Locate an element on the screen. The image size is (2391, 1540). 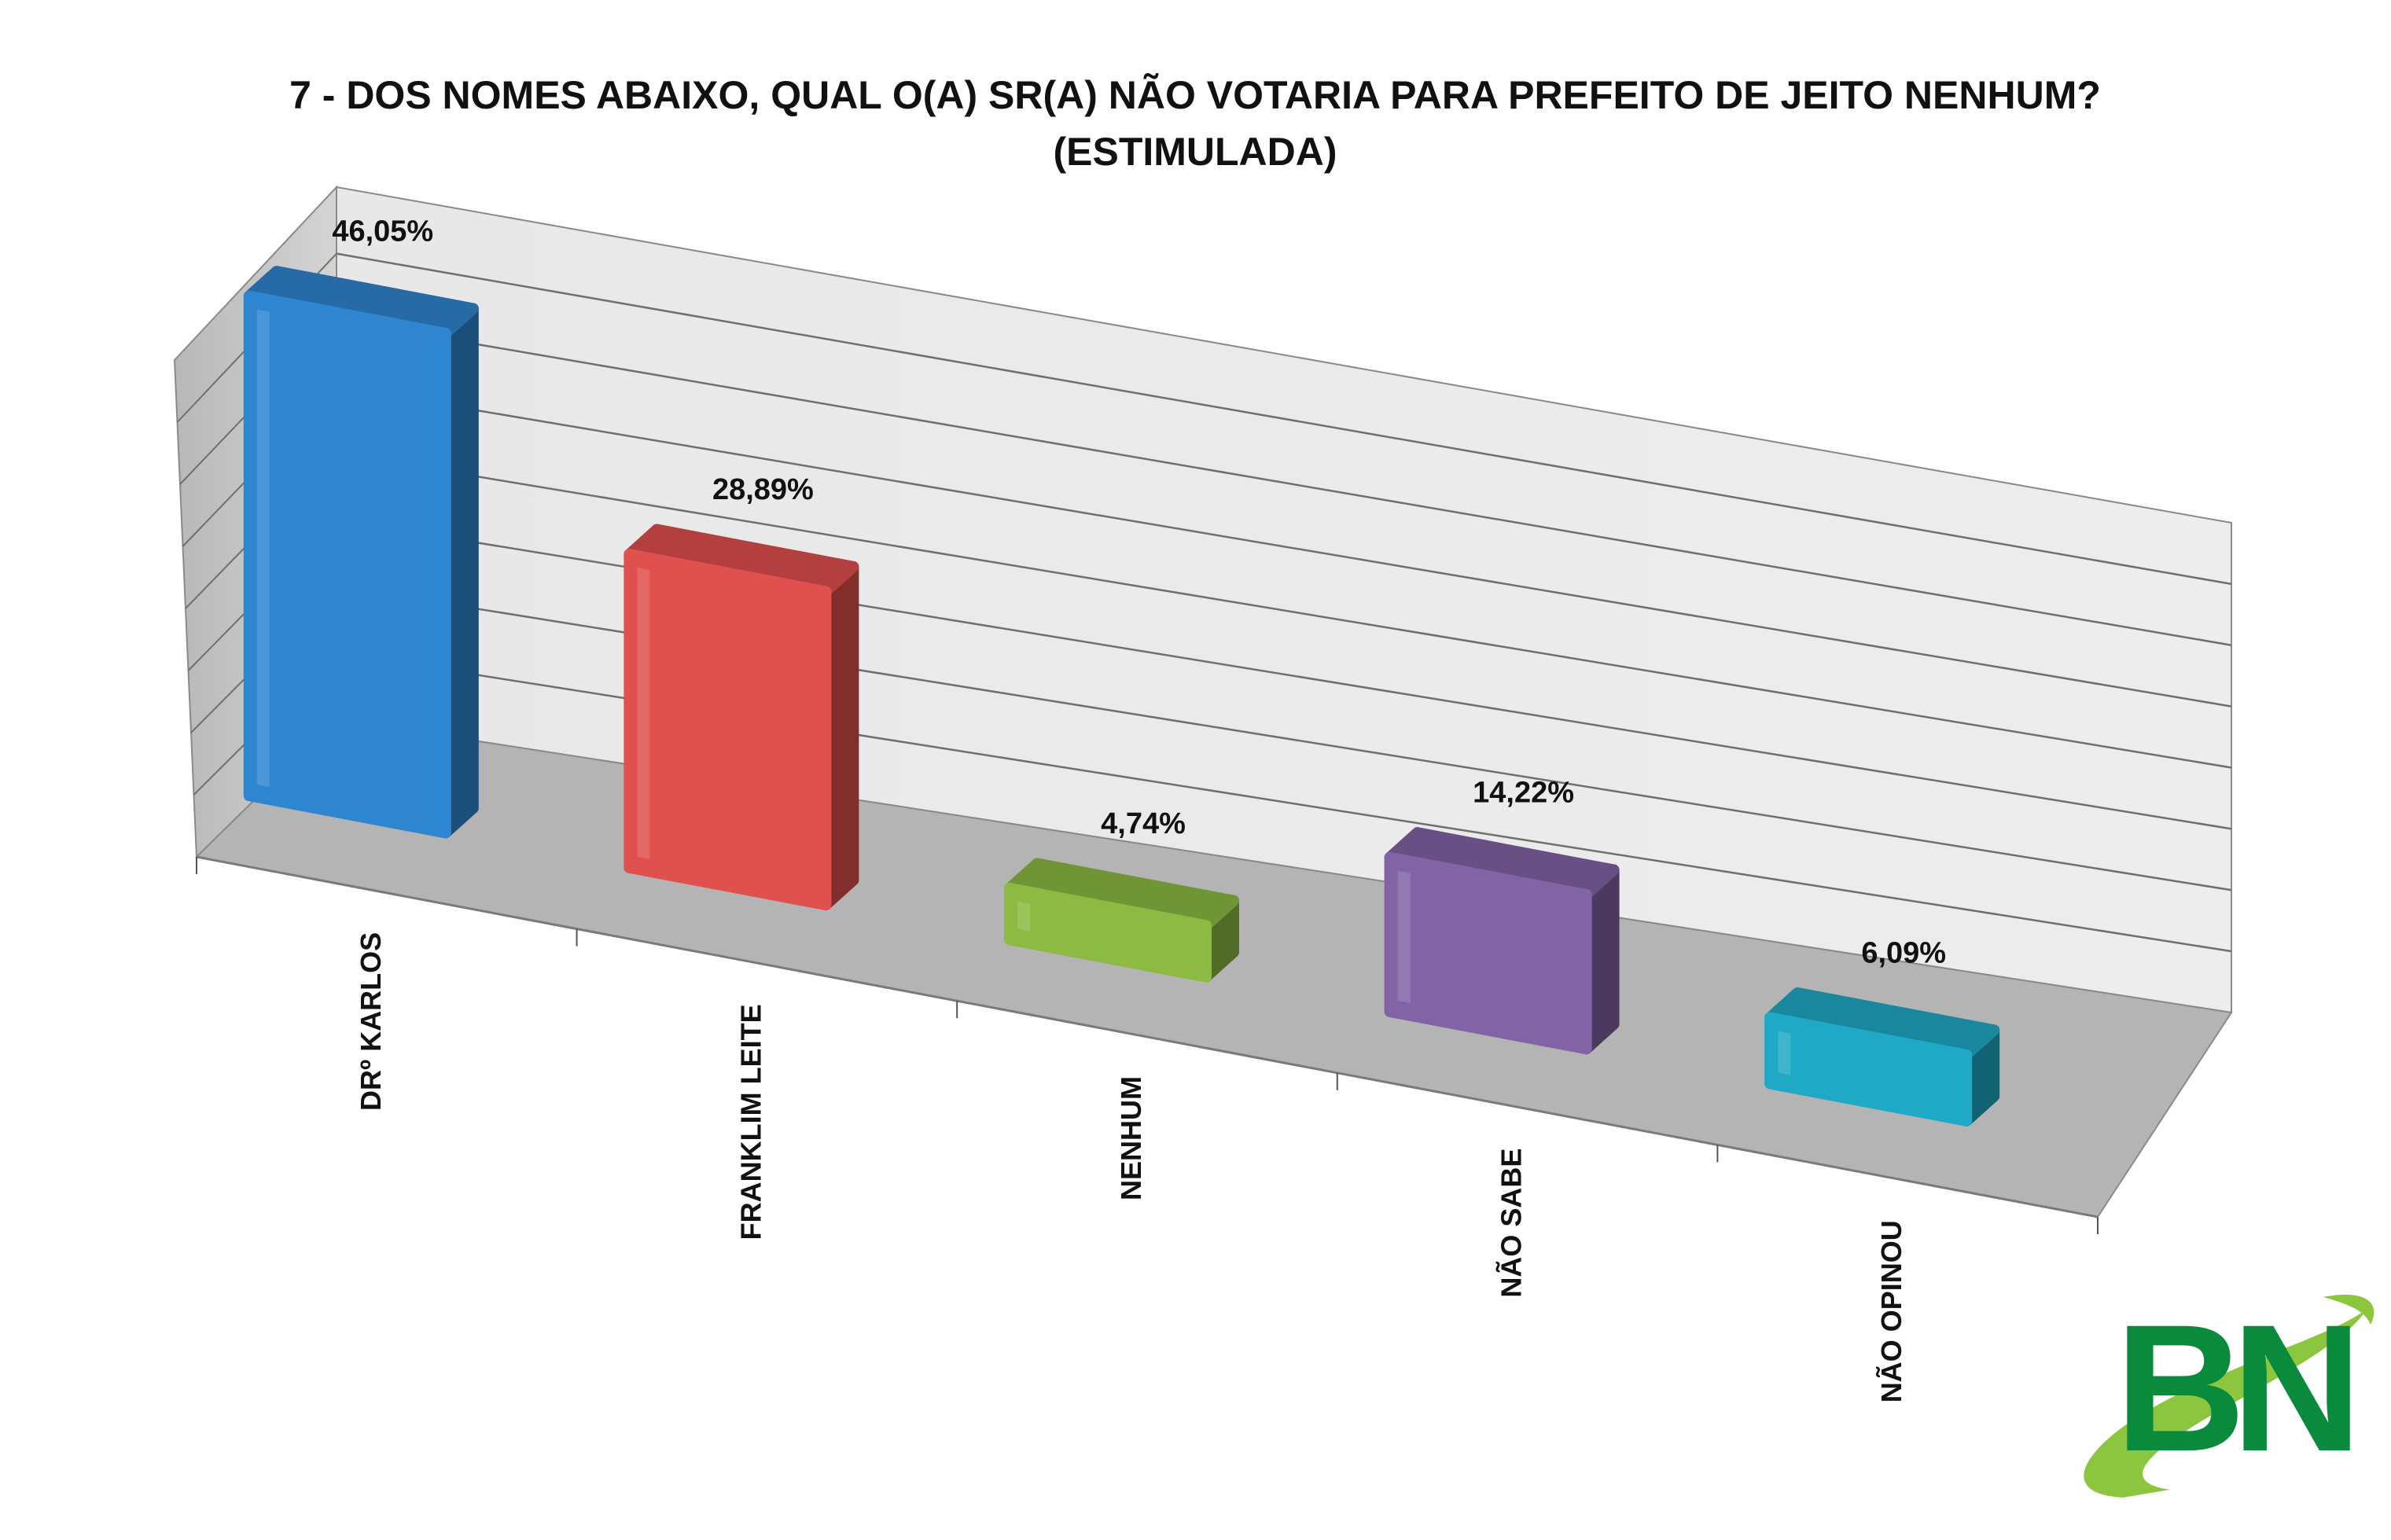
category-label: DRº KARLOS is located at coordinates (371, 1022).